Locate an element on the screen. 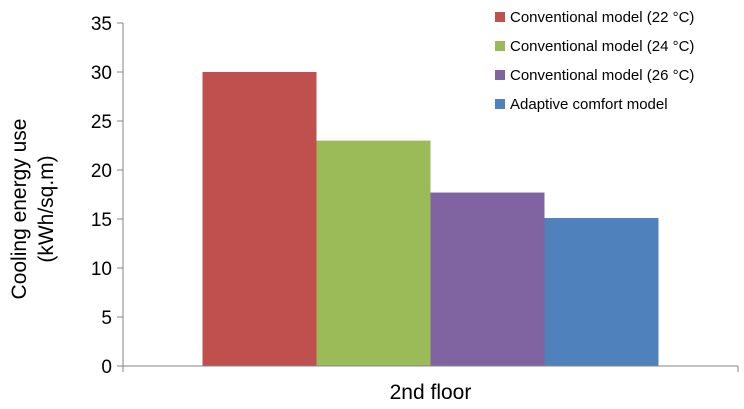 Image resolution: width=744 pixels, height=409 pixels. y-tick-label: 5 is located at coordinates (106, 318).